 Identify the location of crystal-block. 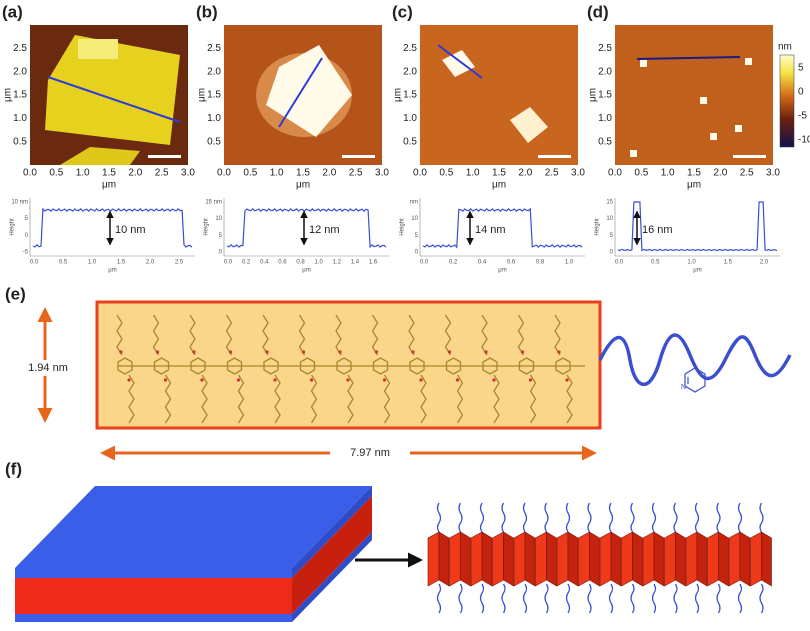
(193, 554).